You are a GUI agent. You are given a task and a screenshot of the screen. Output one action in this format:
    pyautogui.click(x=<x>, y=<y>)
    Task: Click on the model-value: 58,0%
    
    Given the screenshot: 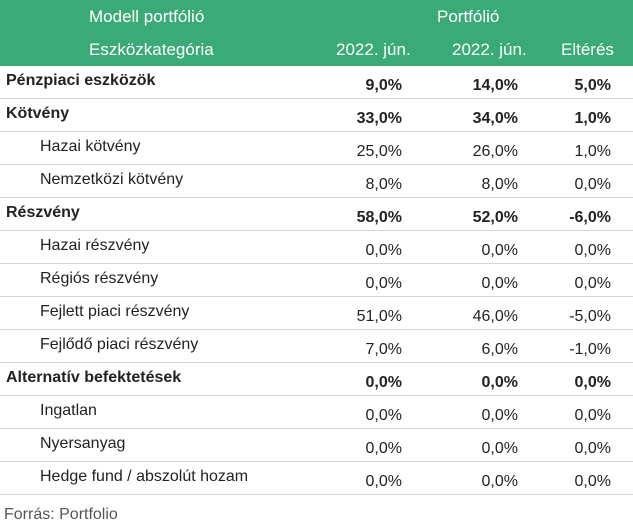 What is the action you would take?
    pyautogui.click(x=379, y=217)
    